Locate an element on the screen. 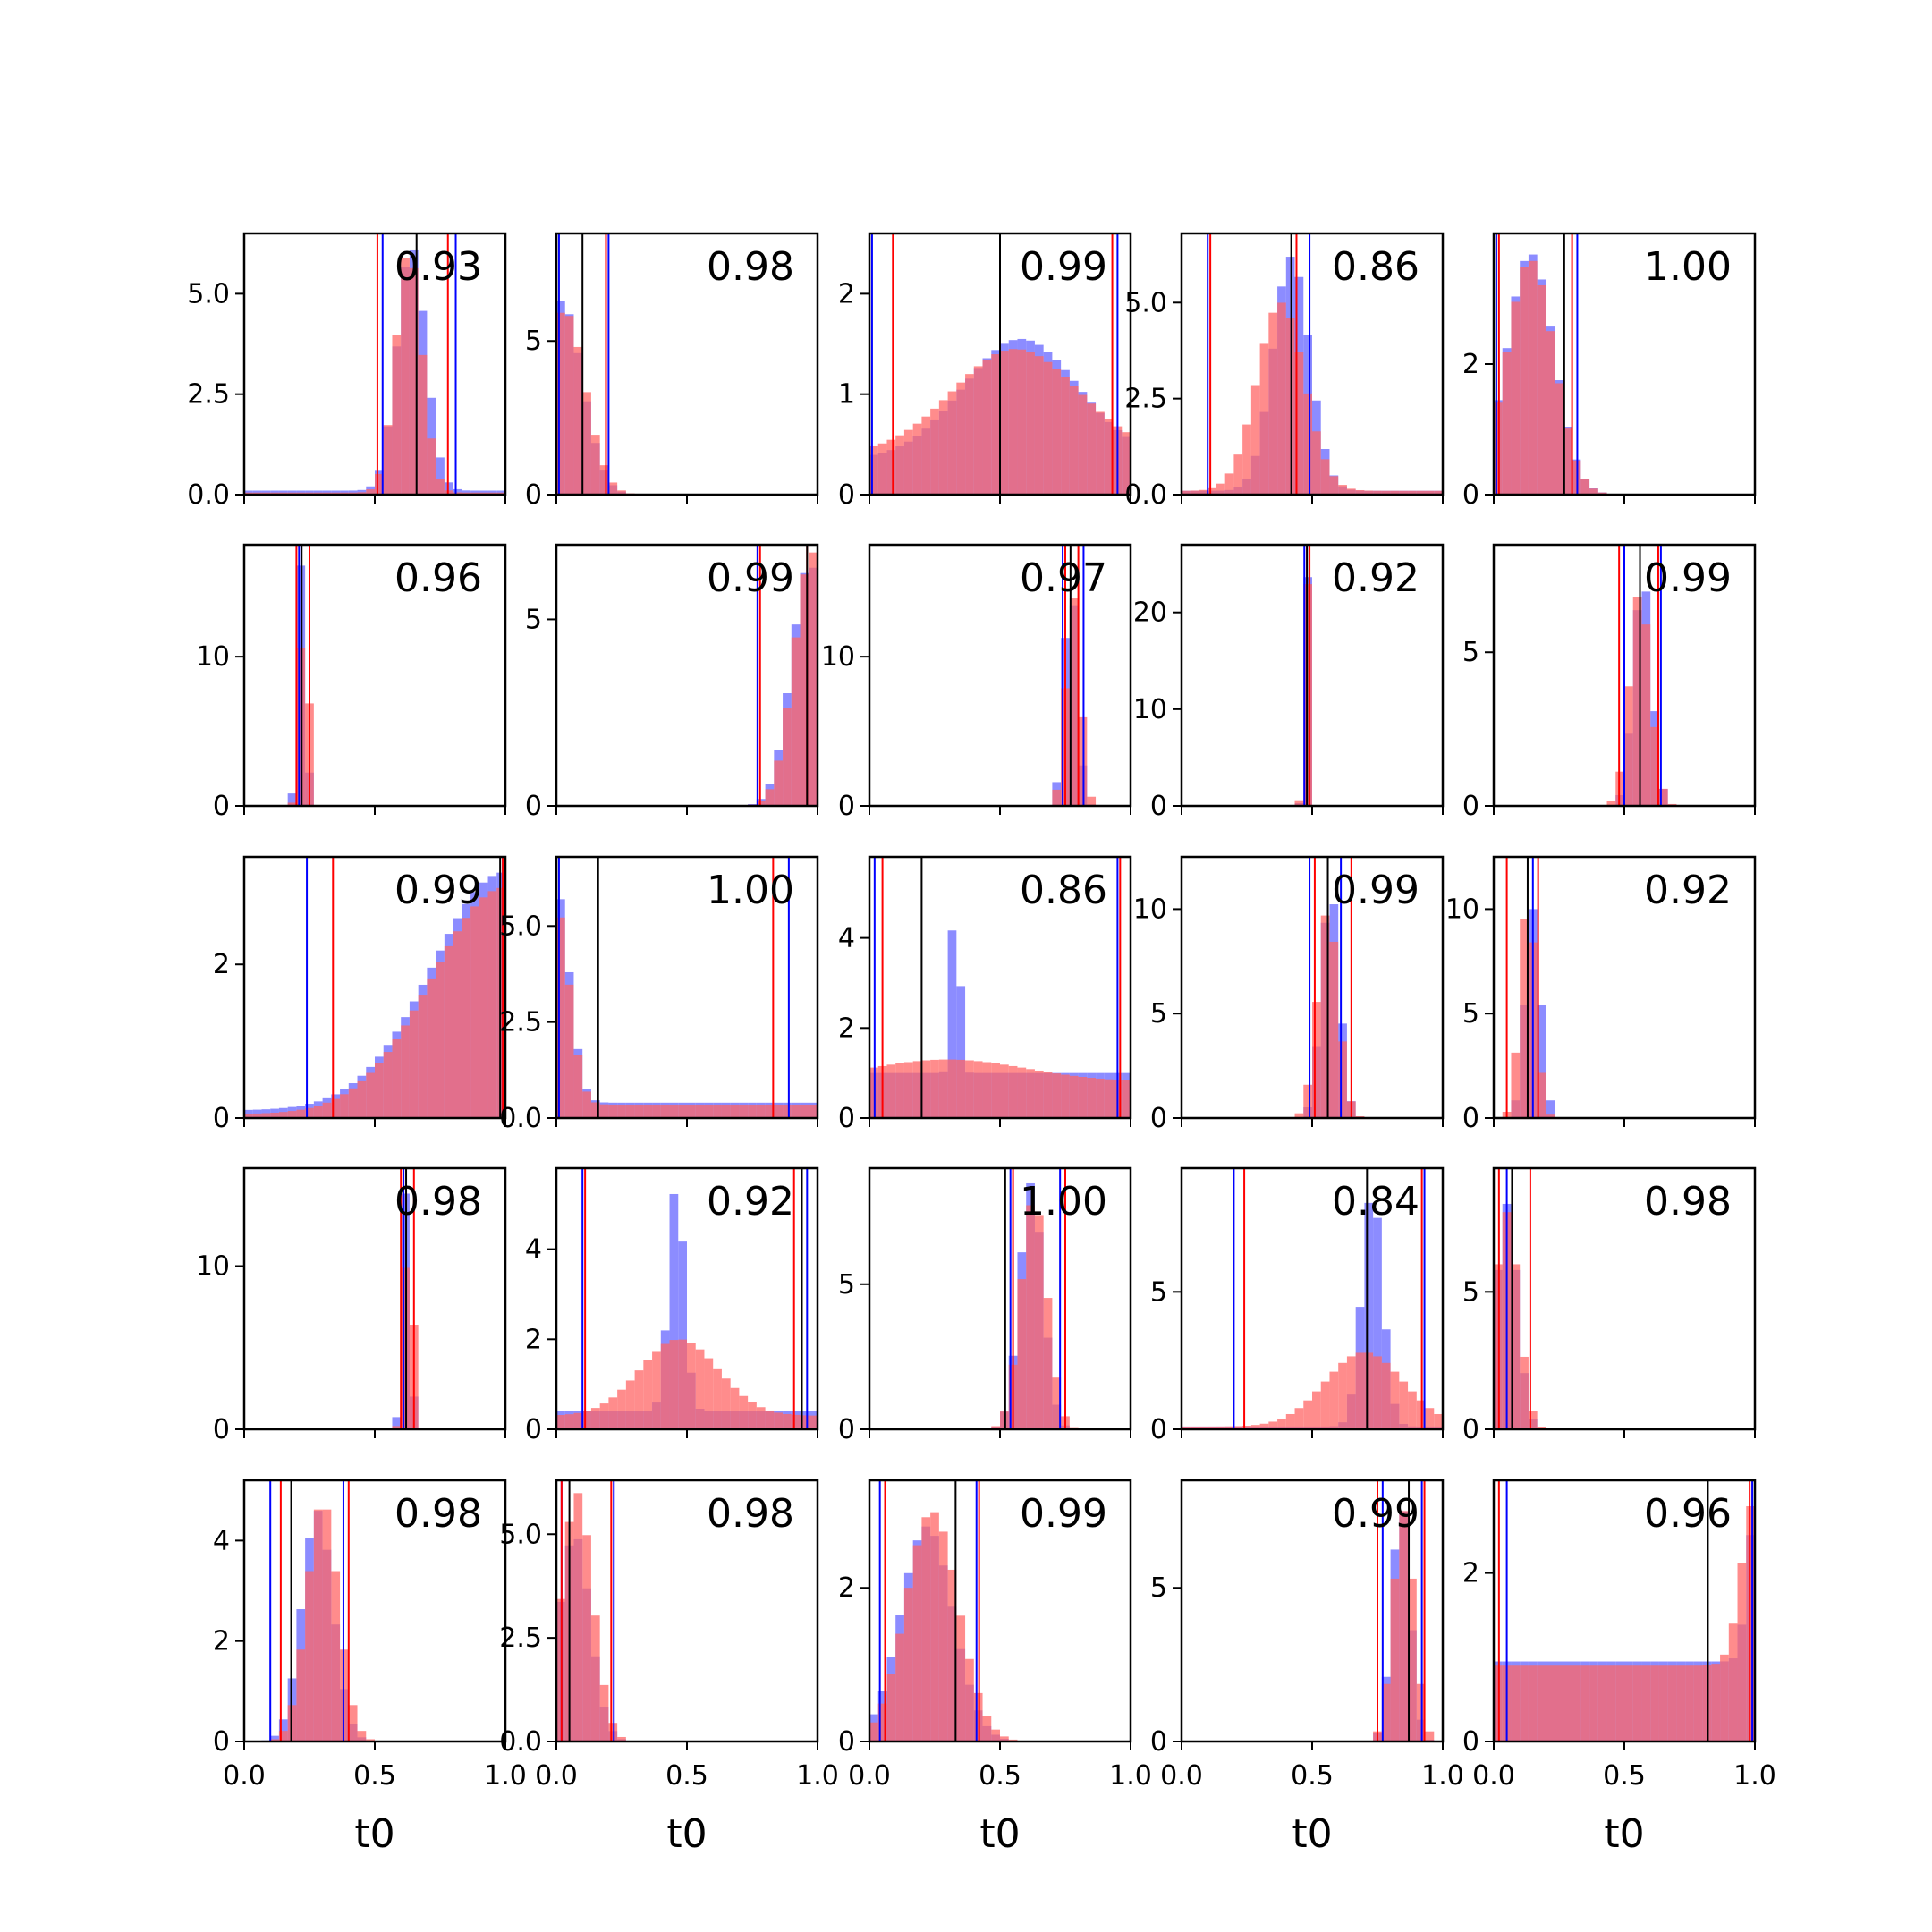 The width and height of the screenshot is (1932, 1932). panel-16: 0 10 0.98 is located at coordinates (351, 1305).